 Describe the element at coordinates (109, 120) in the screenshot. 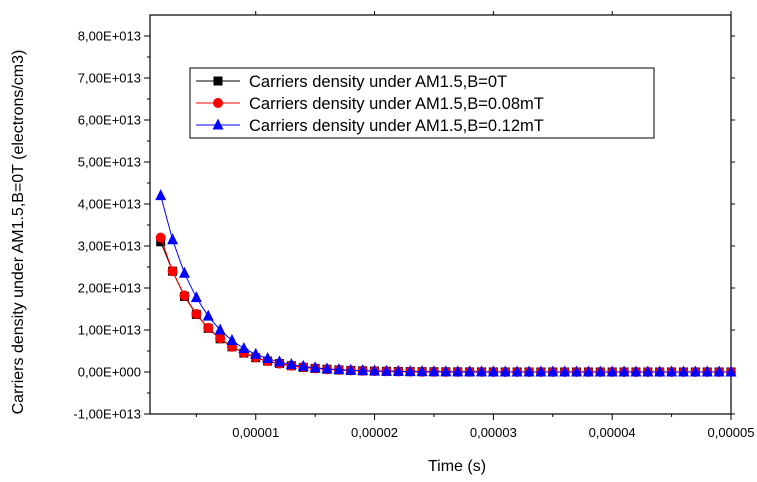

I see `y-tick-label: 6,00E+013` at that location.